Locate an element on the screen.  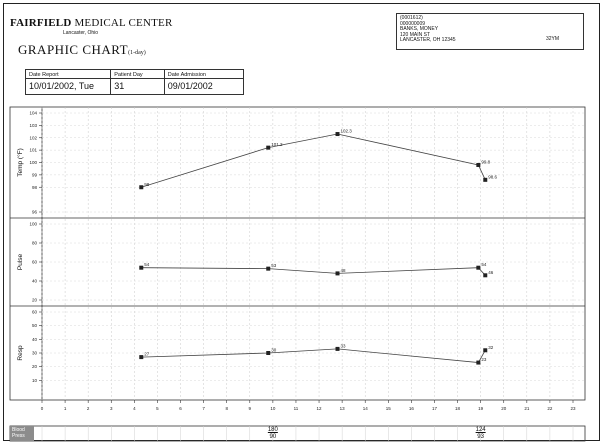
patient-line1: (0001612) is located at coordinates (411, 18).